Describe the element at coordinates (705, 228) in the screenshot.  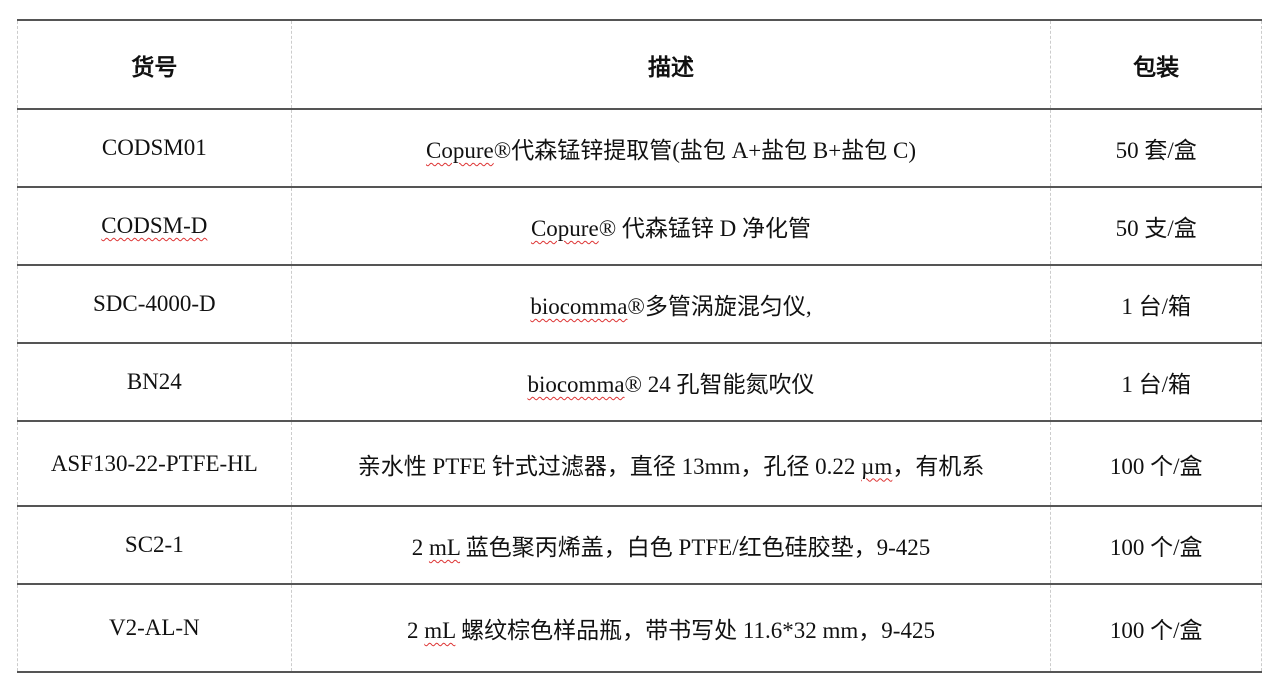
I see `description-text: ® 代森锰锌 D 净化管` at that location.